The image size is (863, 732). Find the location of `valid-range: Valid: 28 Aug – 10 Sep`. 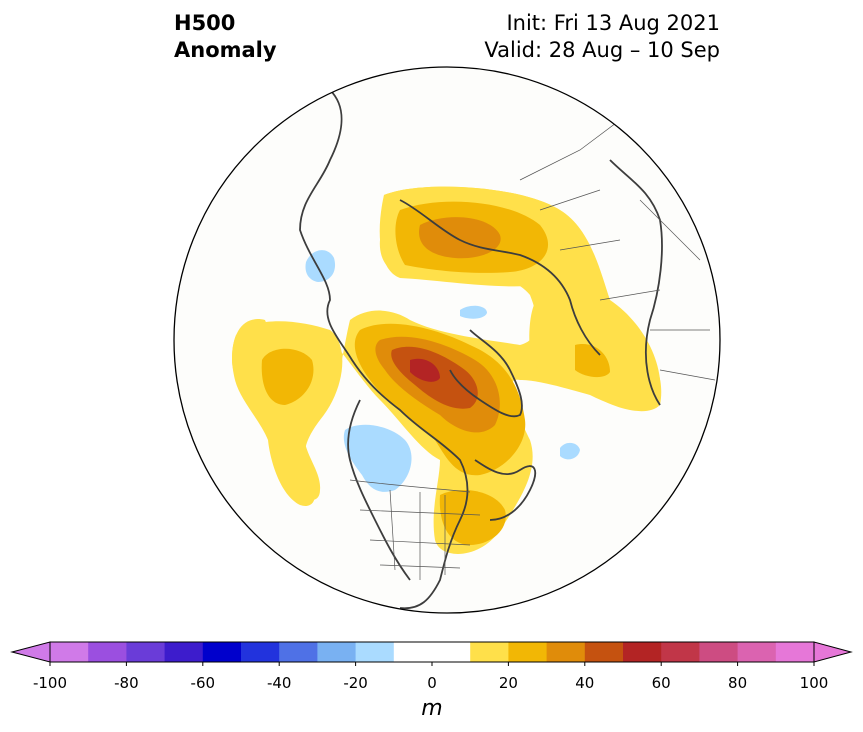

valid-range: Valid: 28 Aug – 10 Sep is located at coordinates (602, 50).